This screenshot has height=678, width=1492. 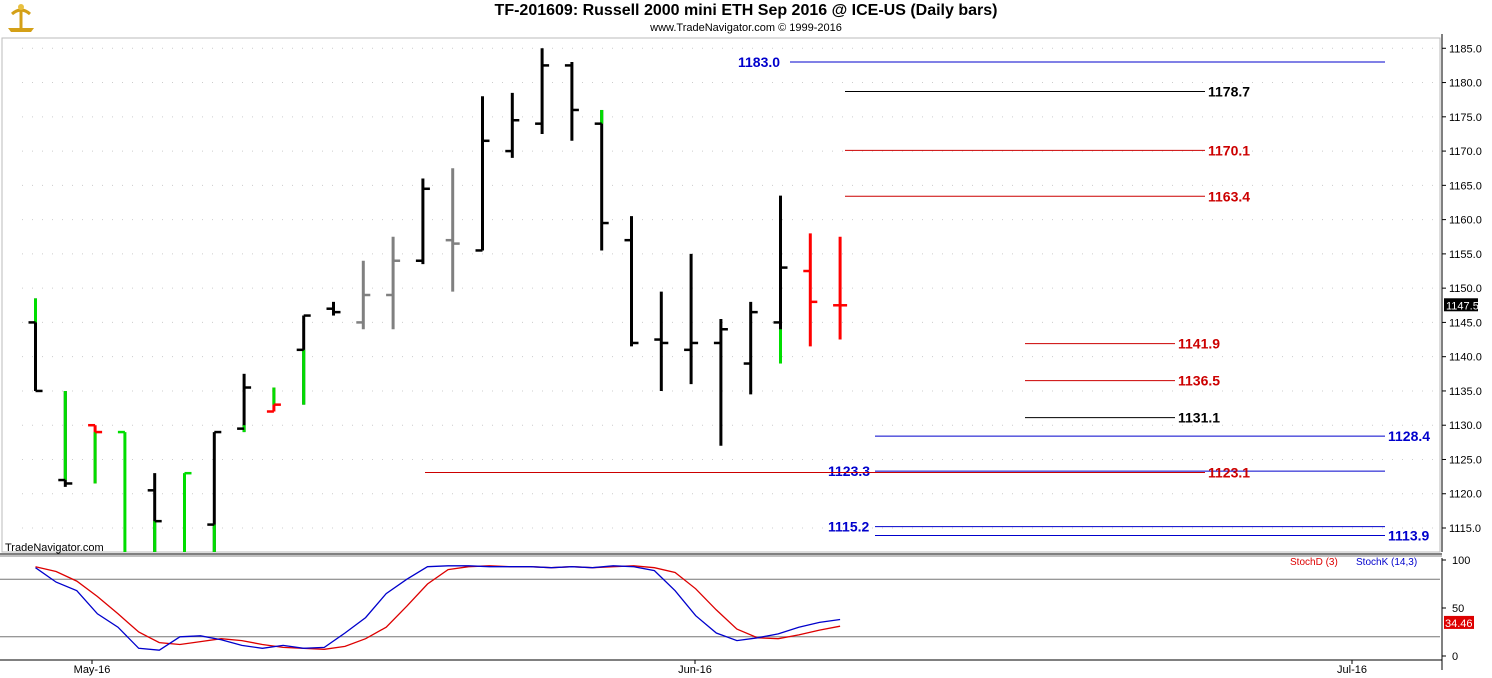 I want to click on level-label: 1128.4, so click(x=1409, y=436).